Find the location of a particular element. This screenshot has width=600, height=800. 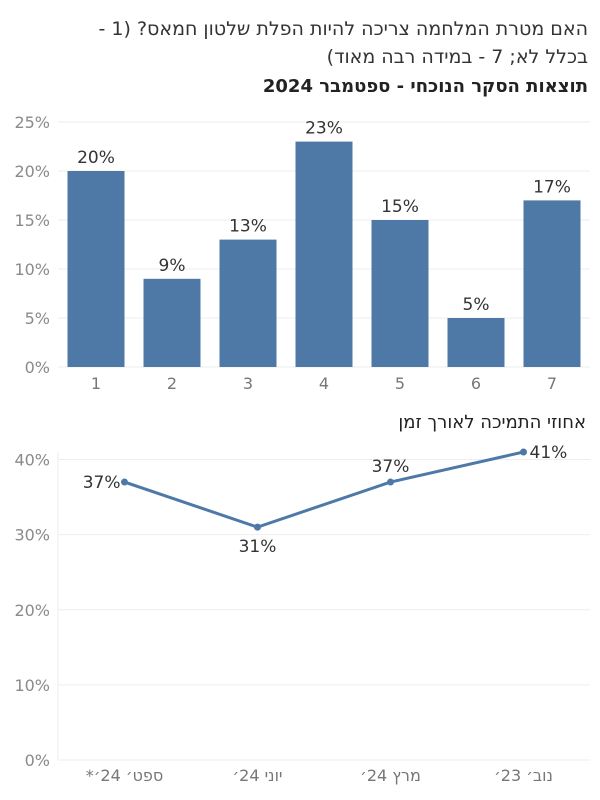

bar-x-tick-label: 5 is located at coordinates (400, 383).